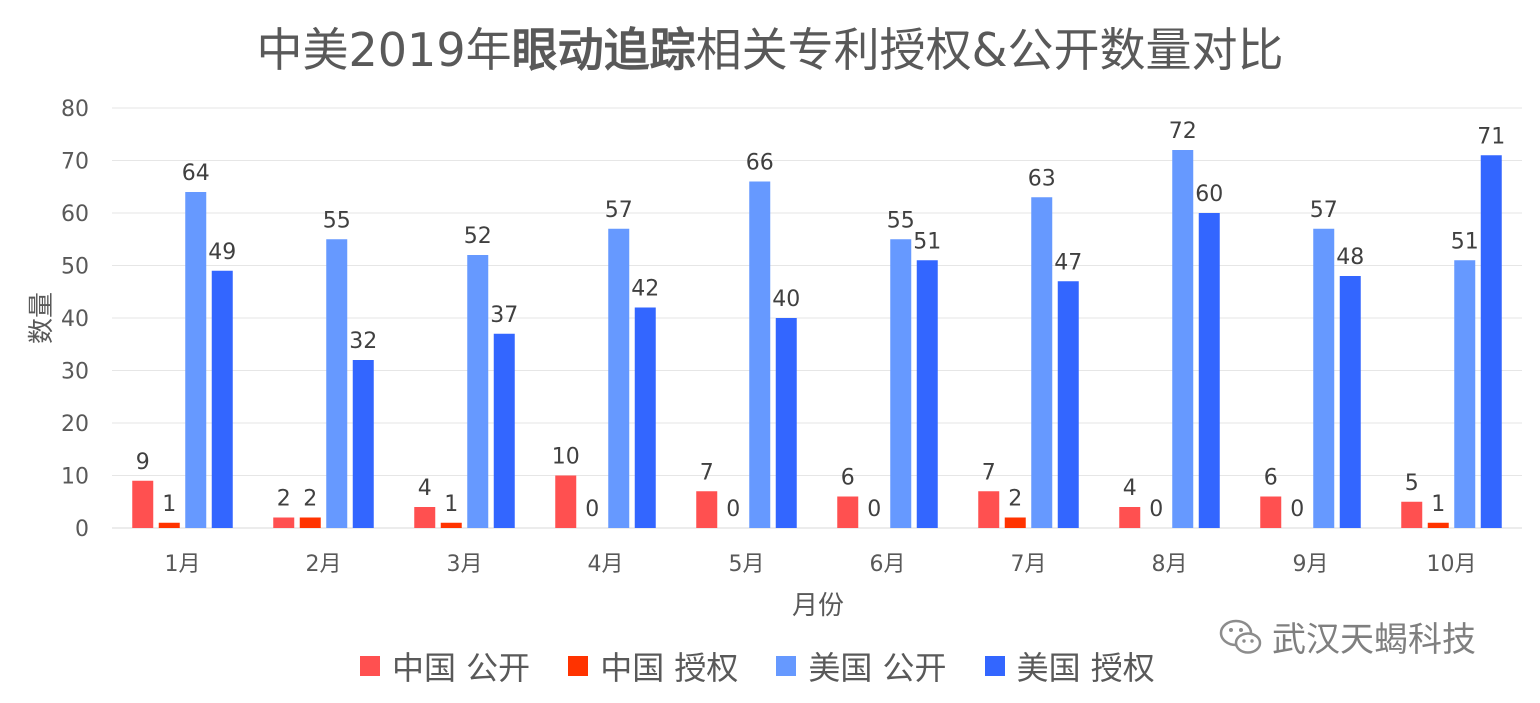 The height and width of the screenshot is (703, 1540). What do you see at coordinates (183, 564) in the screenshot?
I see `x-tick-label: 1月` at bounding box center [183, 564].